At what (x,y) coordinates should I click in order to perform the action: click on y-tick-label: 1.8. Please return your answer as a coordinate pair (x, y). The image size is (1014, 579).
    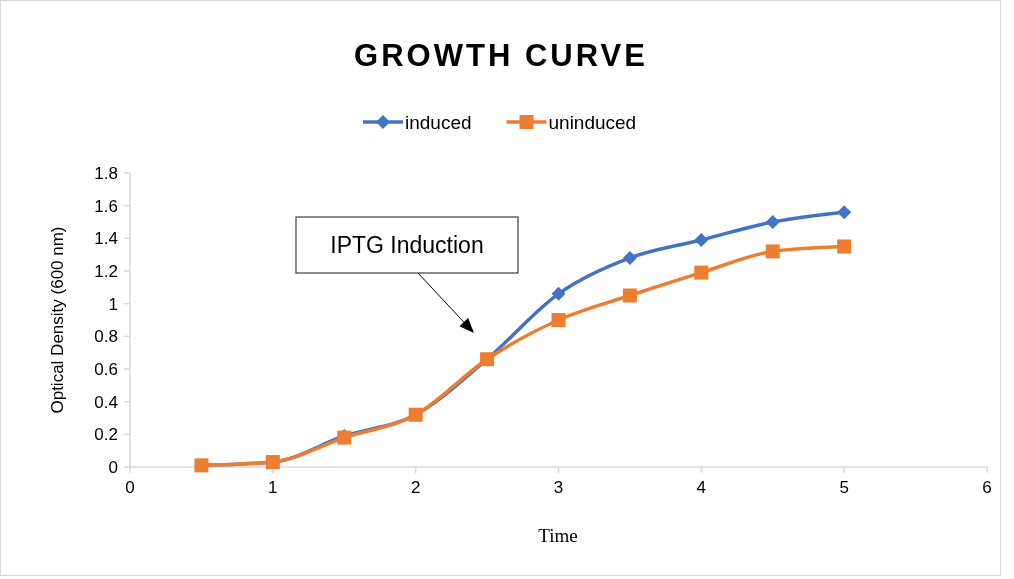
    Looking at the image, I should click on (106, 173).